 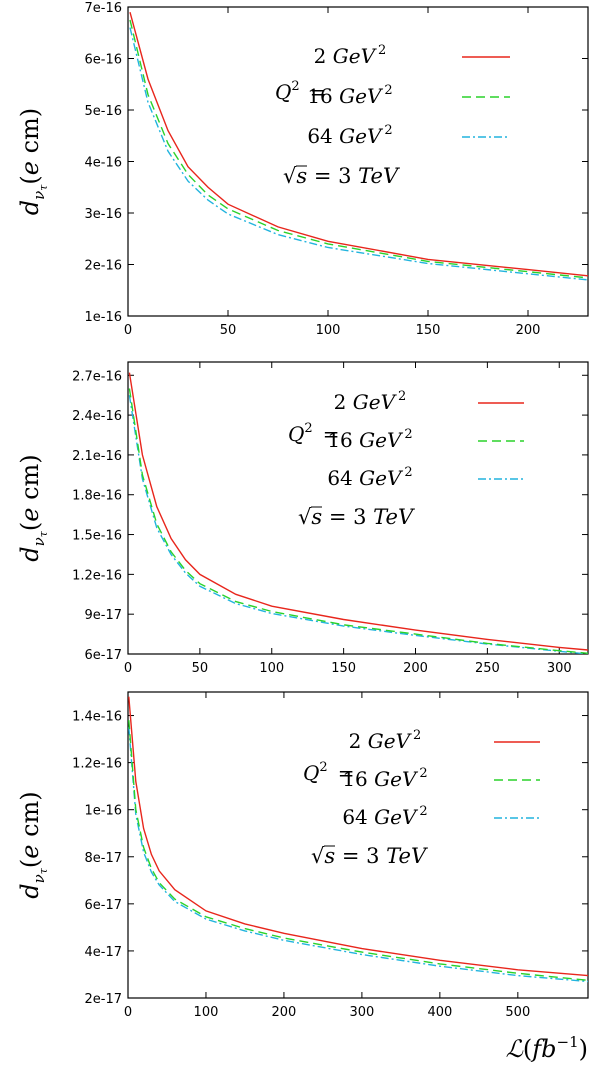 I want to click on x-tick-label: 400, so click(x=439, y=1012).